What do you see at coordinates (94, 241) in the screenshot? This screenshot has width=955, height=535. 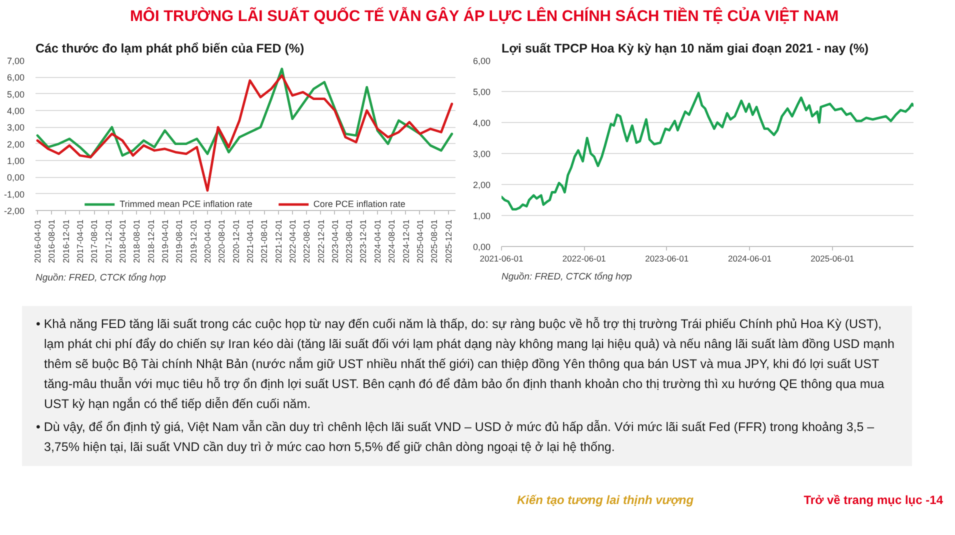 I see `x-tick-label: 2017-08-01` at bounding box center [94, 241].